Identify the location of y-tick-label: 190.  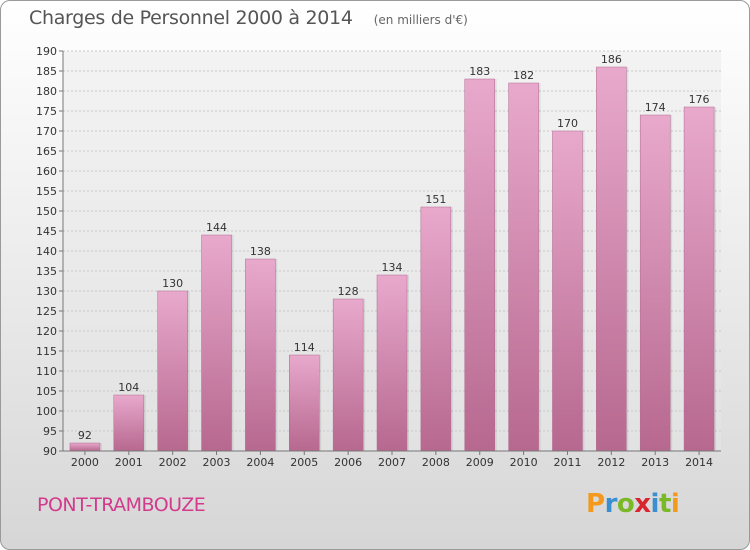
(46, 51).